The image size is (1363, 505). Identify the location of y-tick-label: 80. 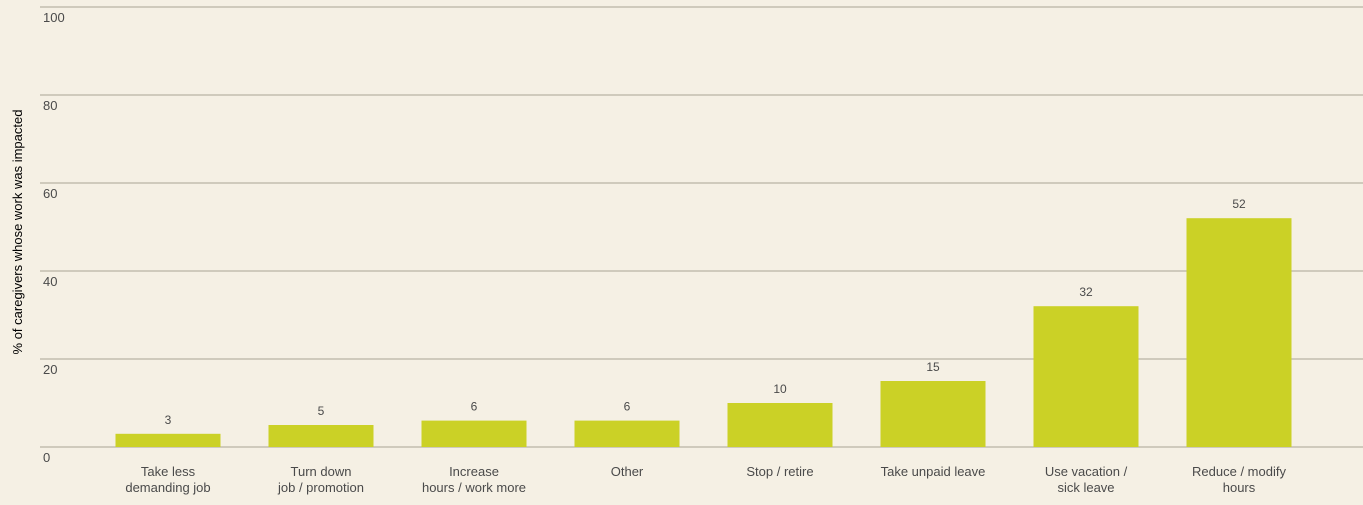
(50, 105).